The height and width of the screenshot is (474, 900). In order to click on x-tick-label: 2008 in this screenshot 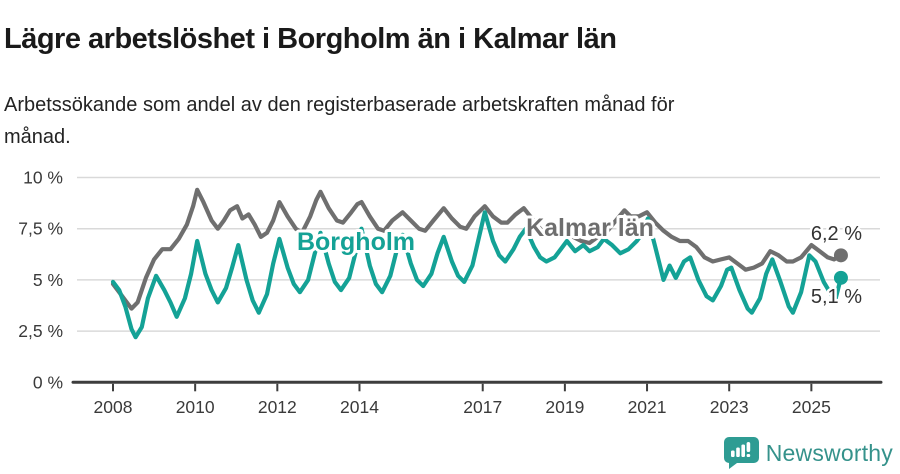, I will do `click(113, 407)`.